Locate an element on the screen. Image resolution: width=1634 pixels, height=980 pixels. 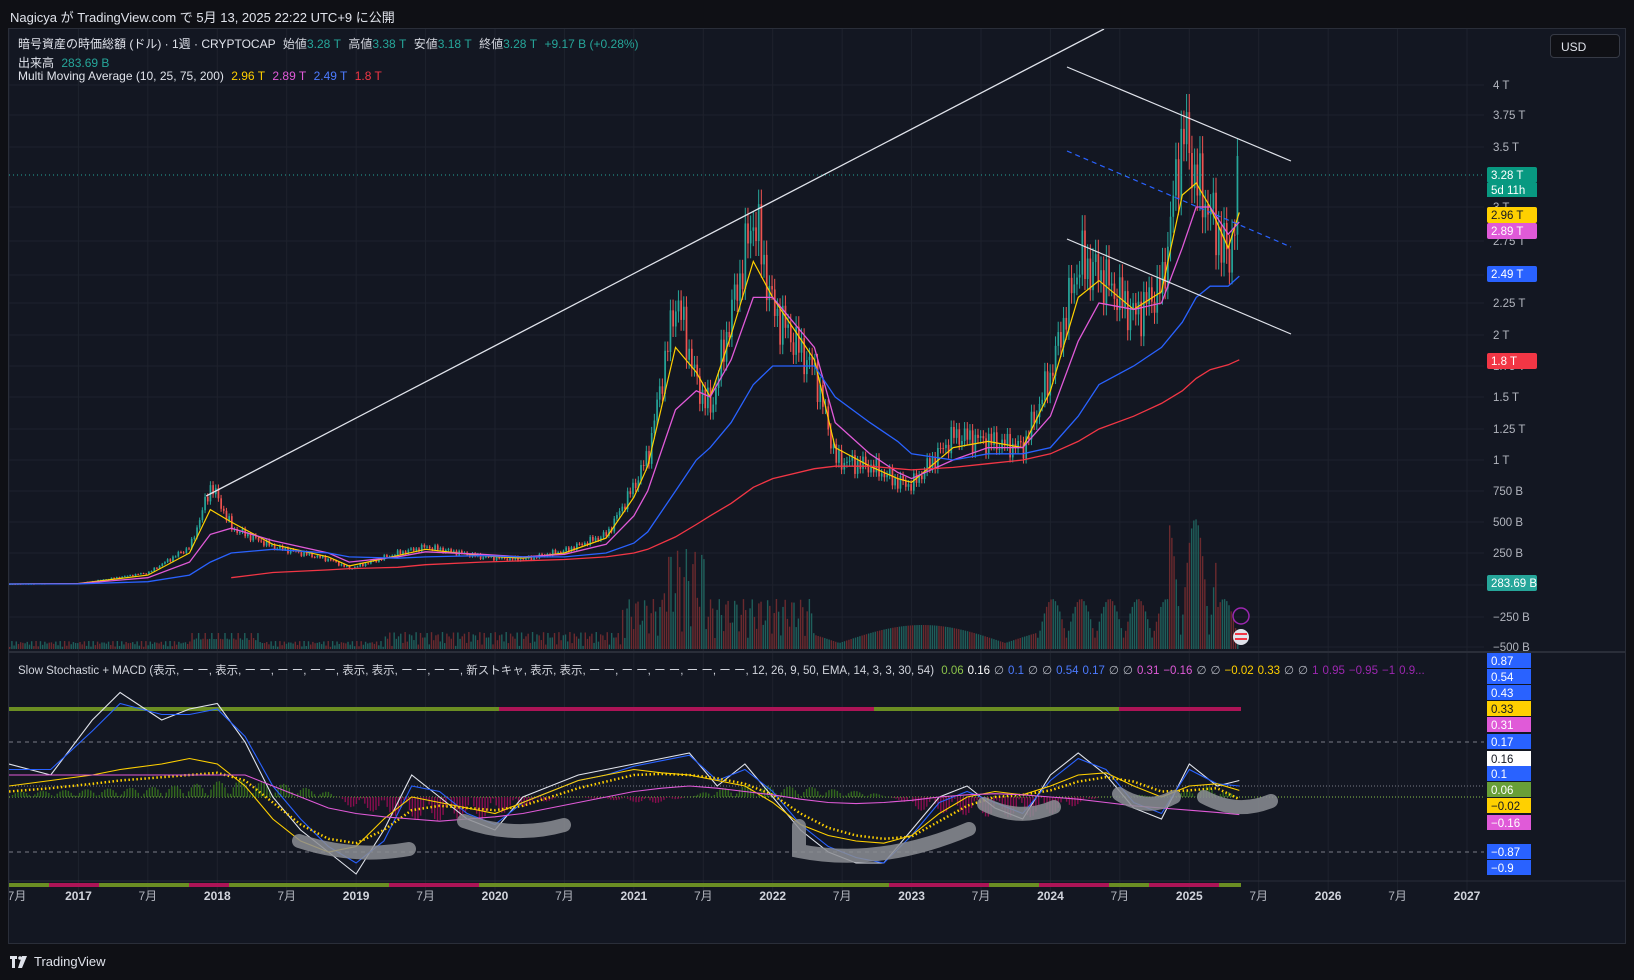
mma-label: Multi Moving Average (10, 25, 75, 200) is located at coordinates (121, 76).